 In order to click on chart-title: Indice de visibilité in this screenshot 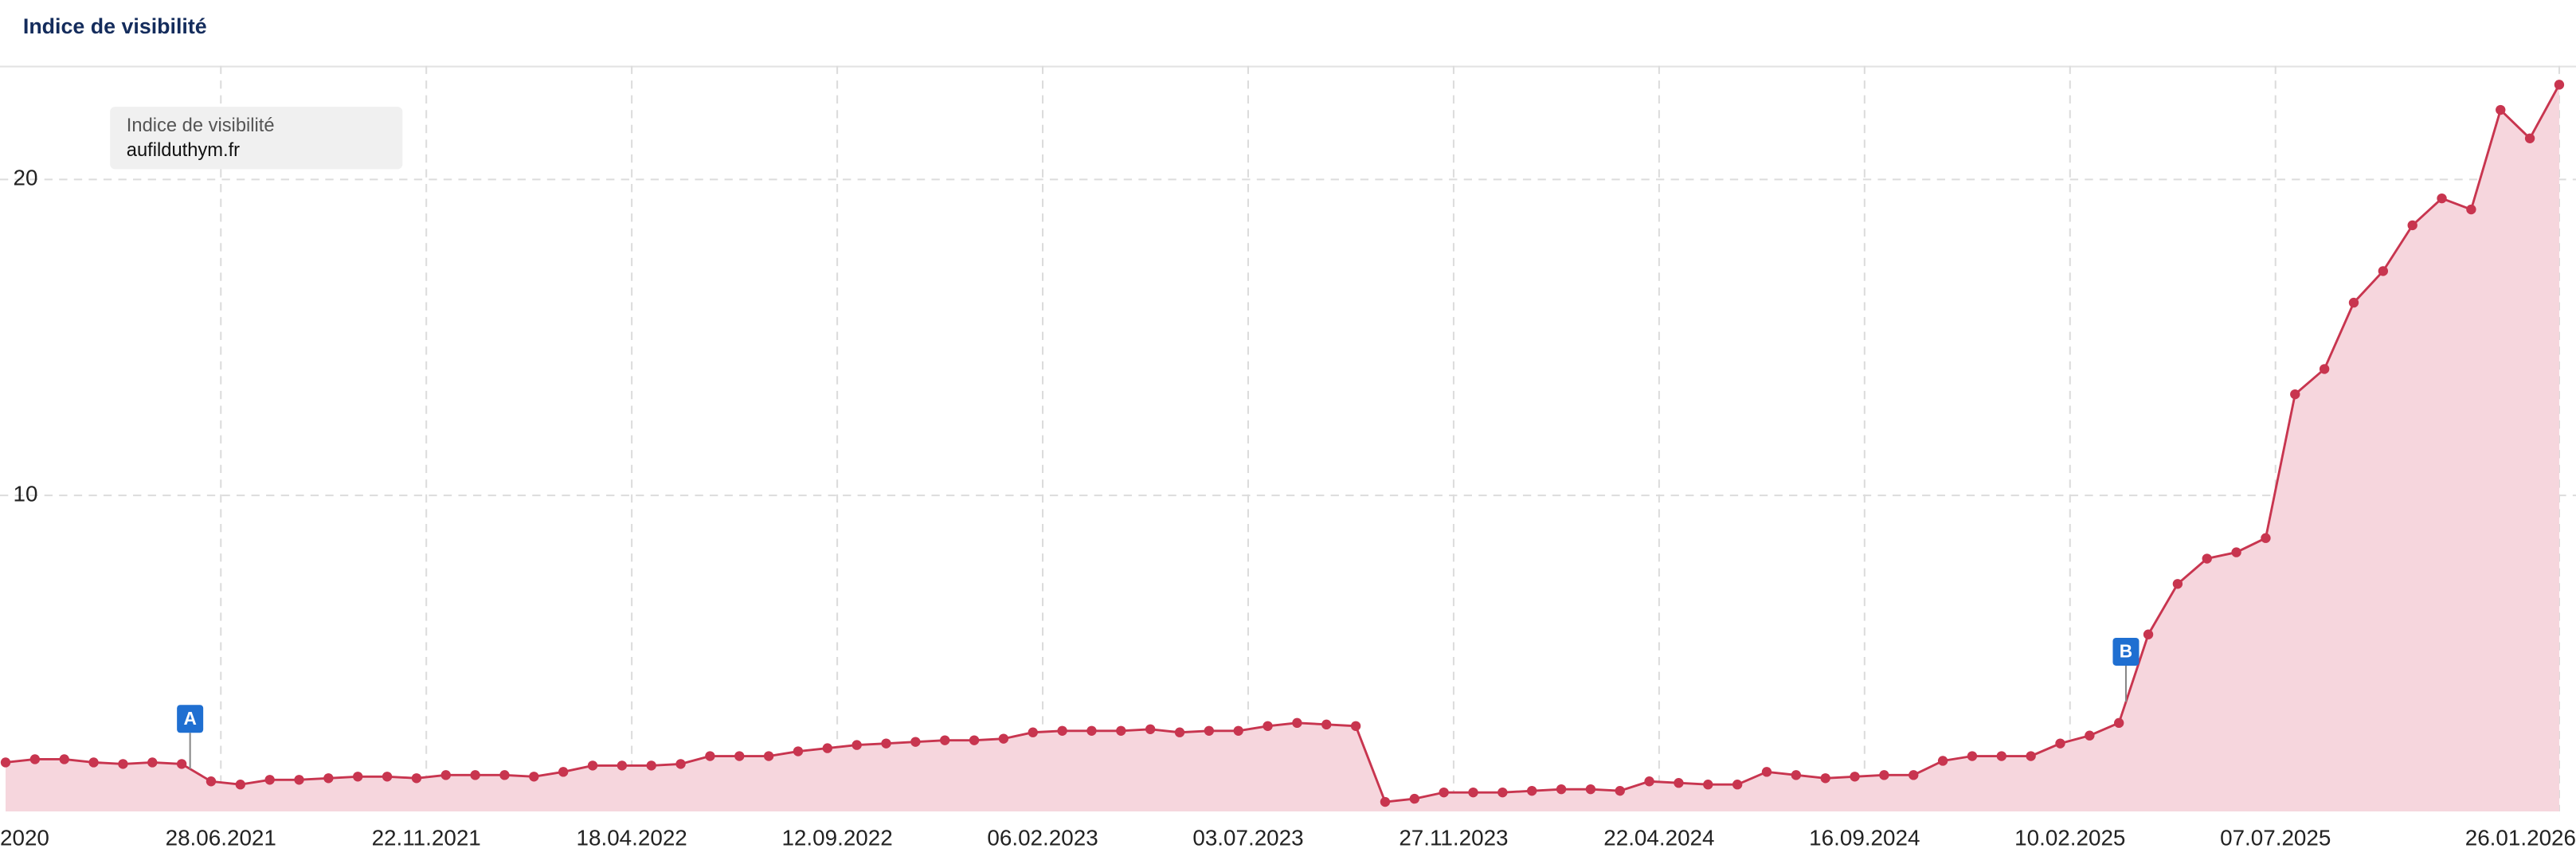, I will do `click(115, 26)`.